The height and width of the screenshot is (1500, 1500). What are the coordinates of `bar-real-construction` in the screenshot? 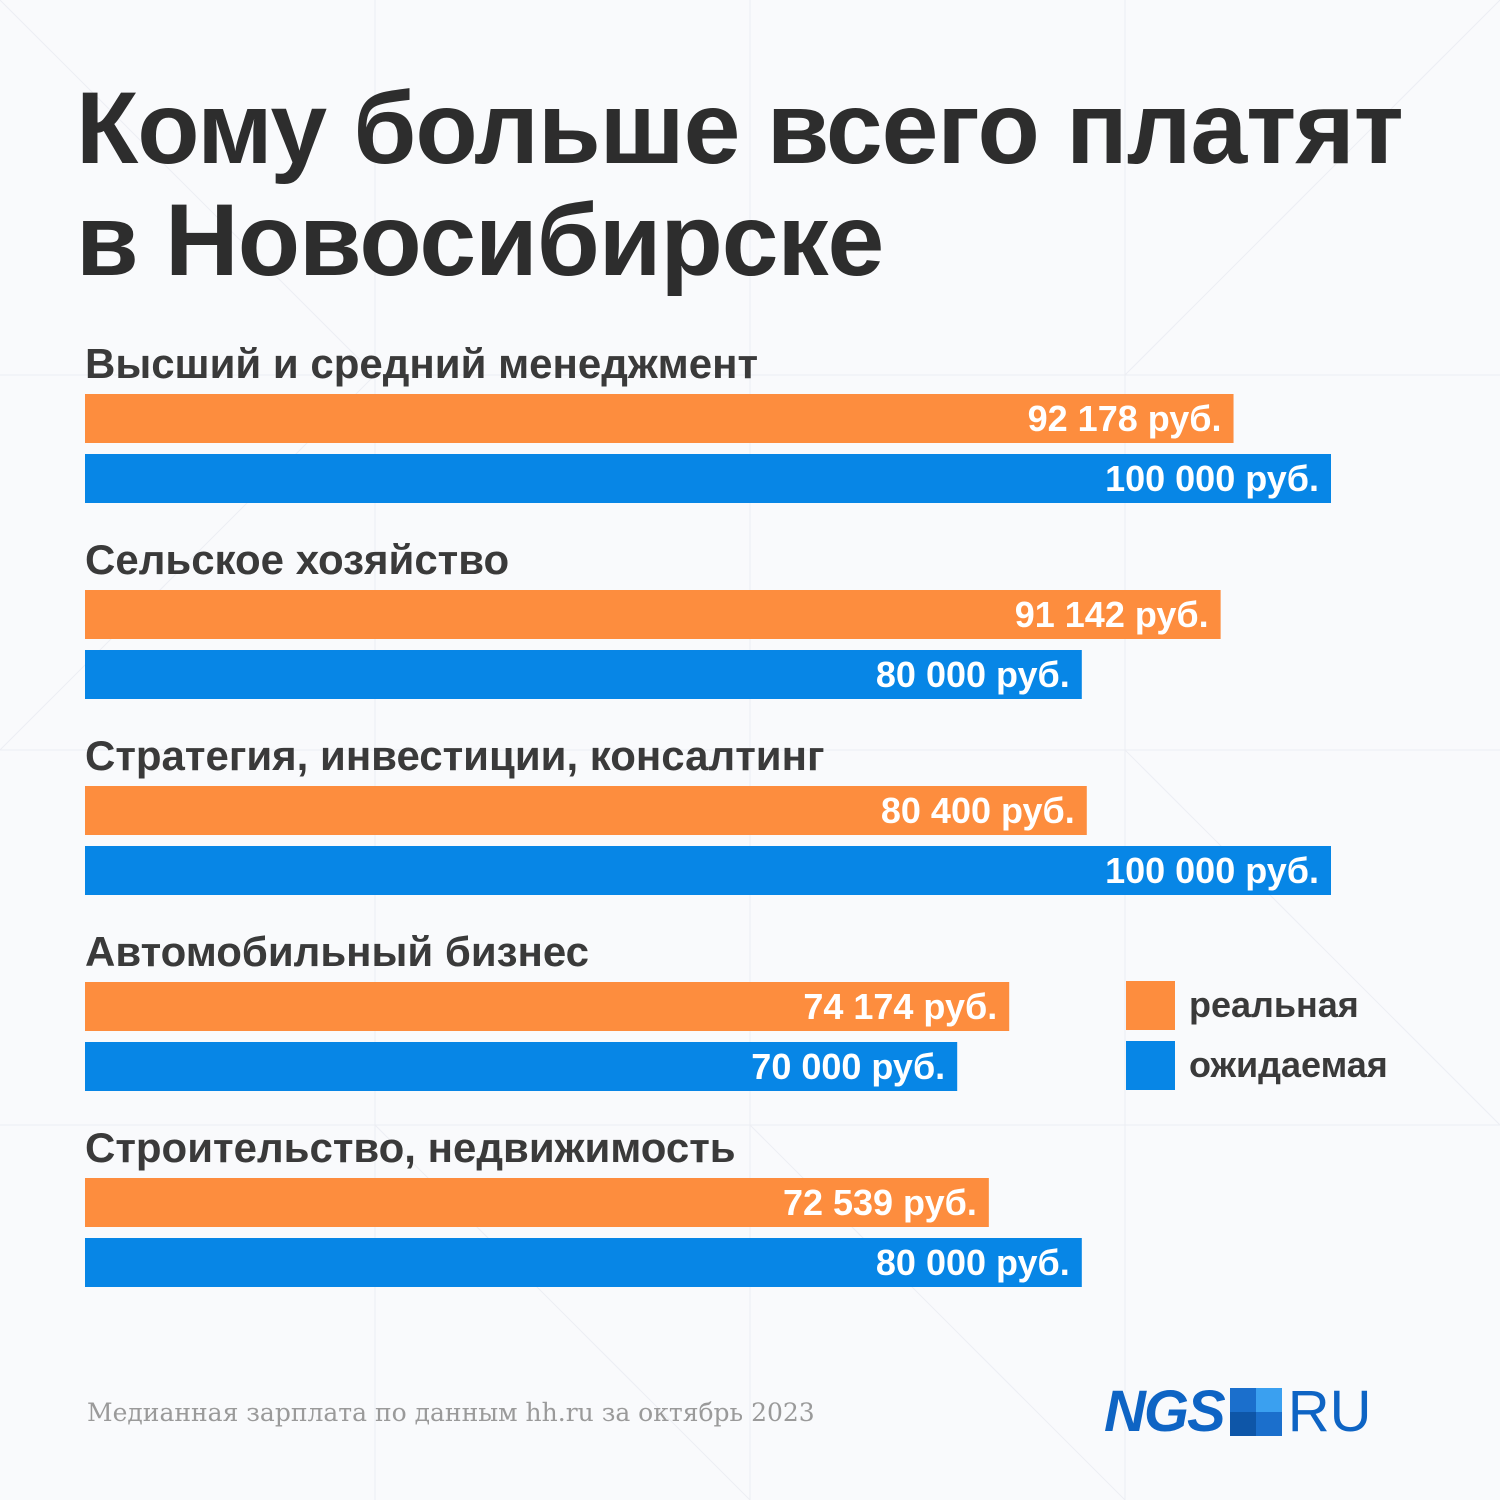 It's located at (537, 1202).